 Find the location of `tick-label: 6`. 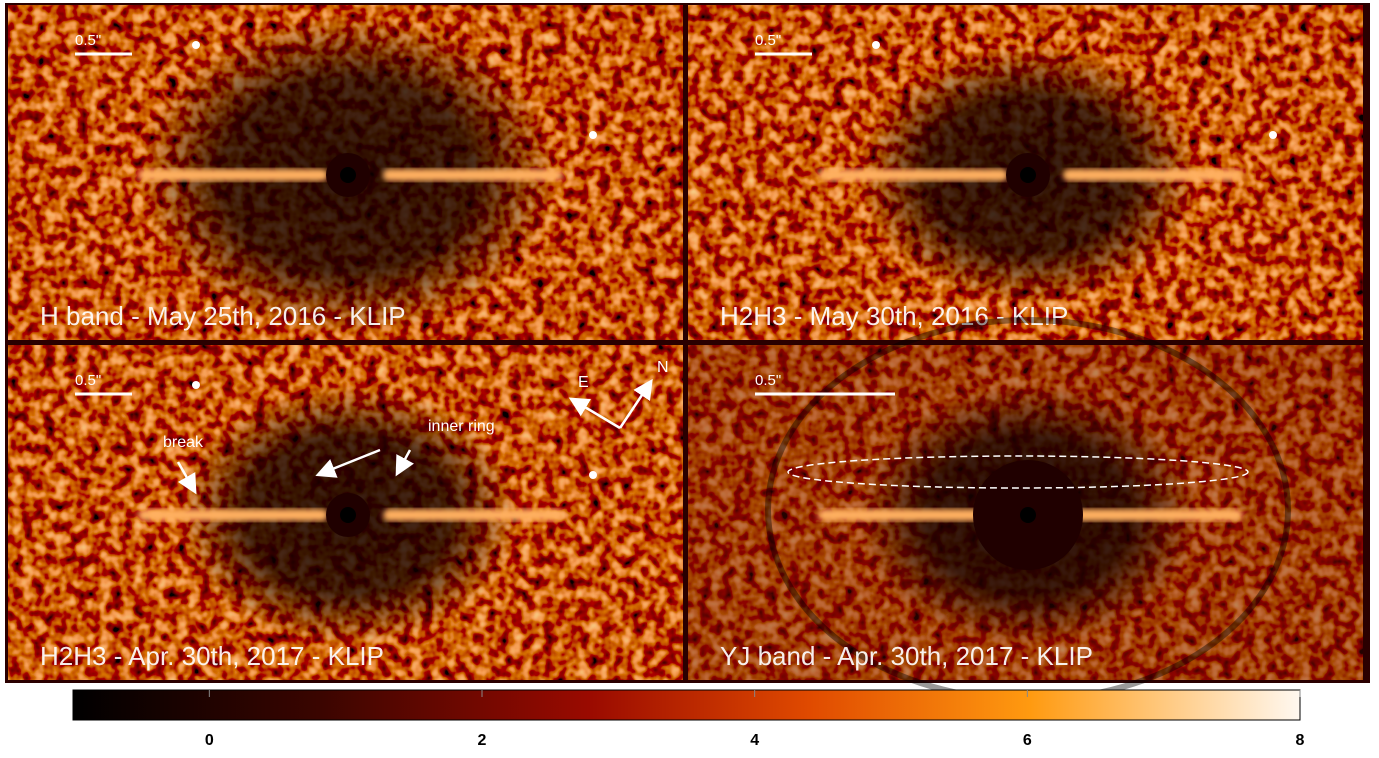

tick-label: 6 is located at coordinates (1027, 740).